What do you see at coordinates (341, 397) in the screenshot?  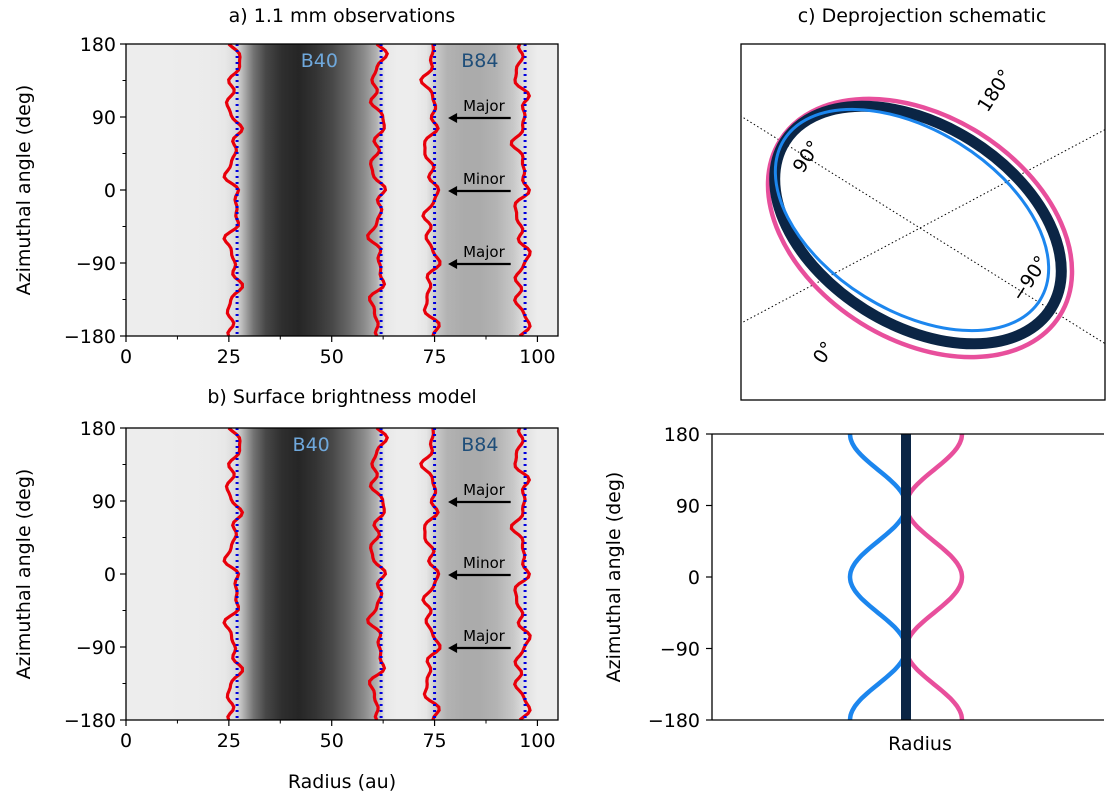 I see `panel-b-title: b) Surface brightness model` at bounding box center [341, 397].